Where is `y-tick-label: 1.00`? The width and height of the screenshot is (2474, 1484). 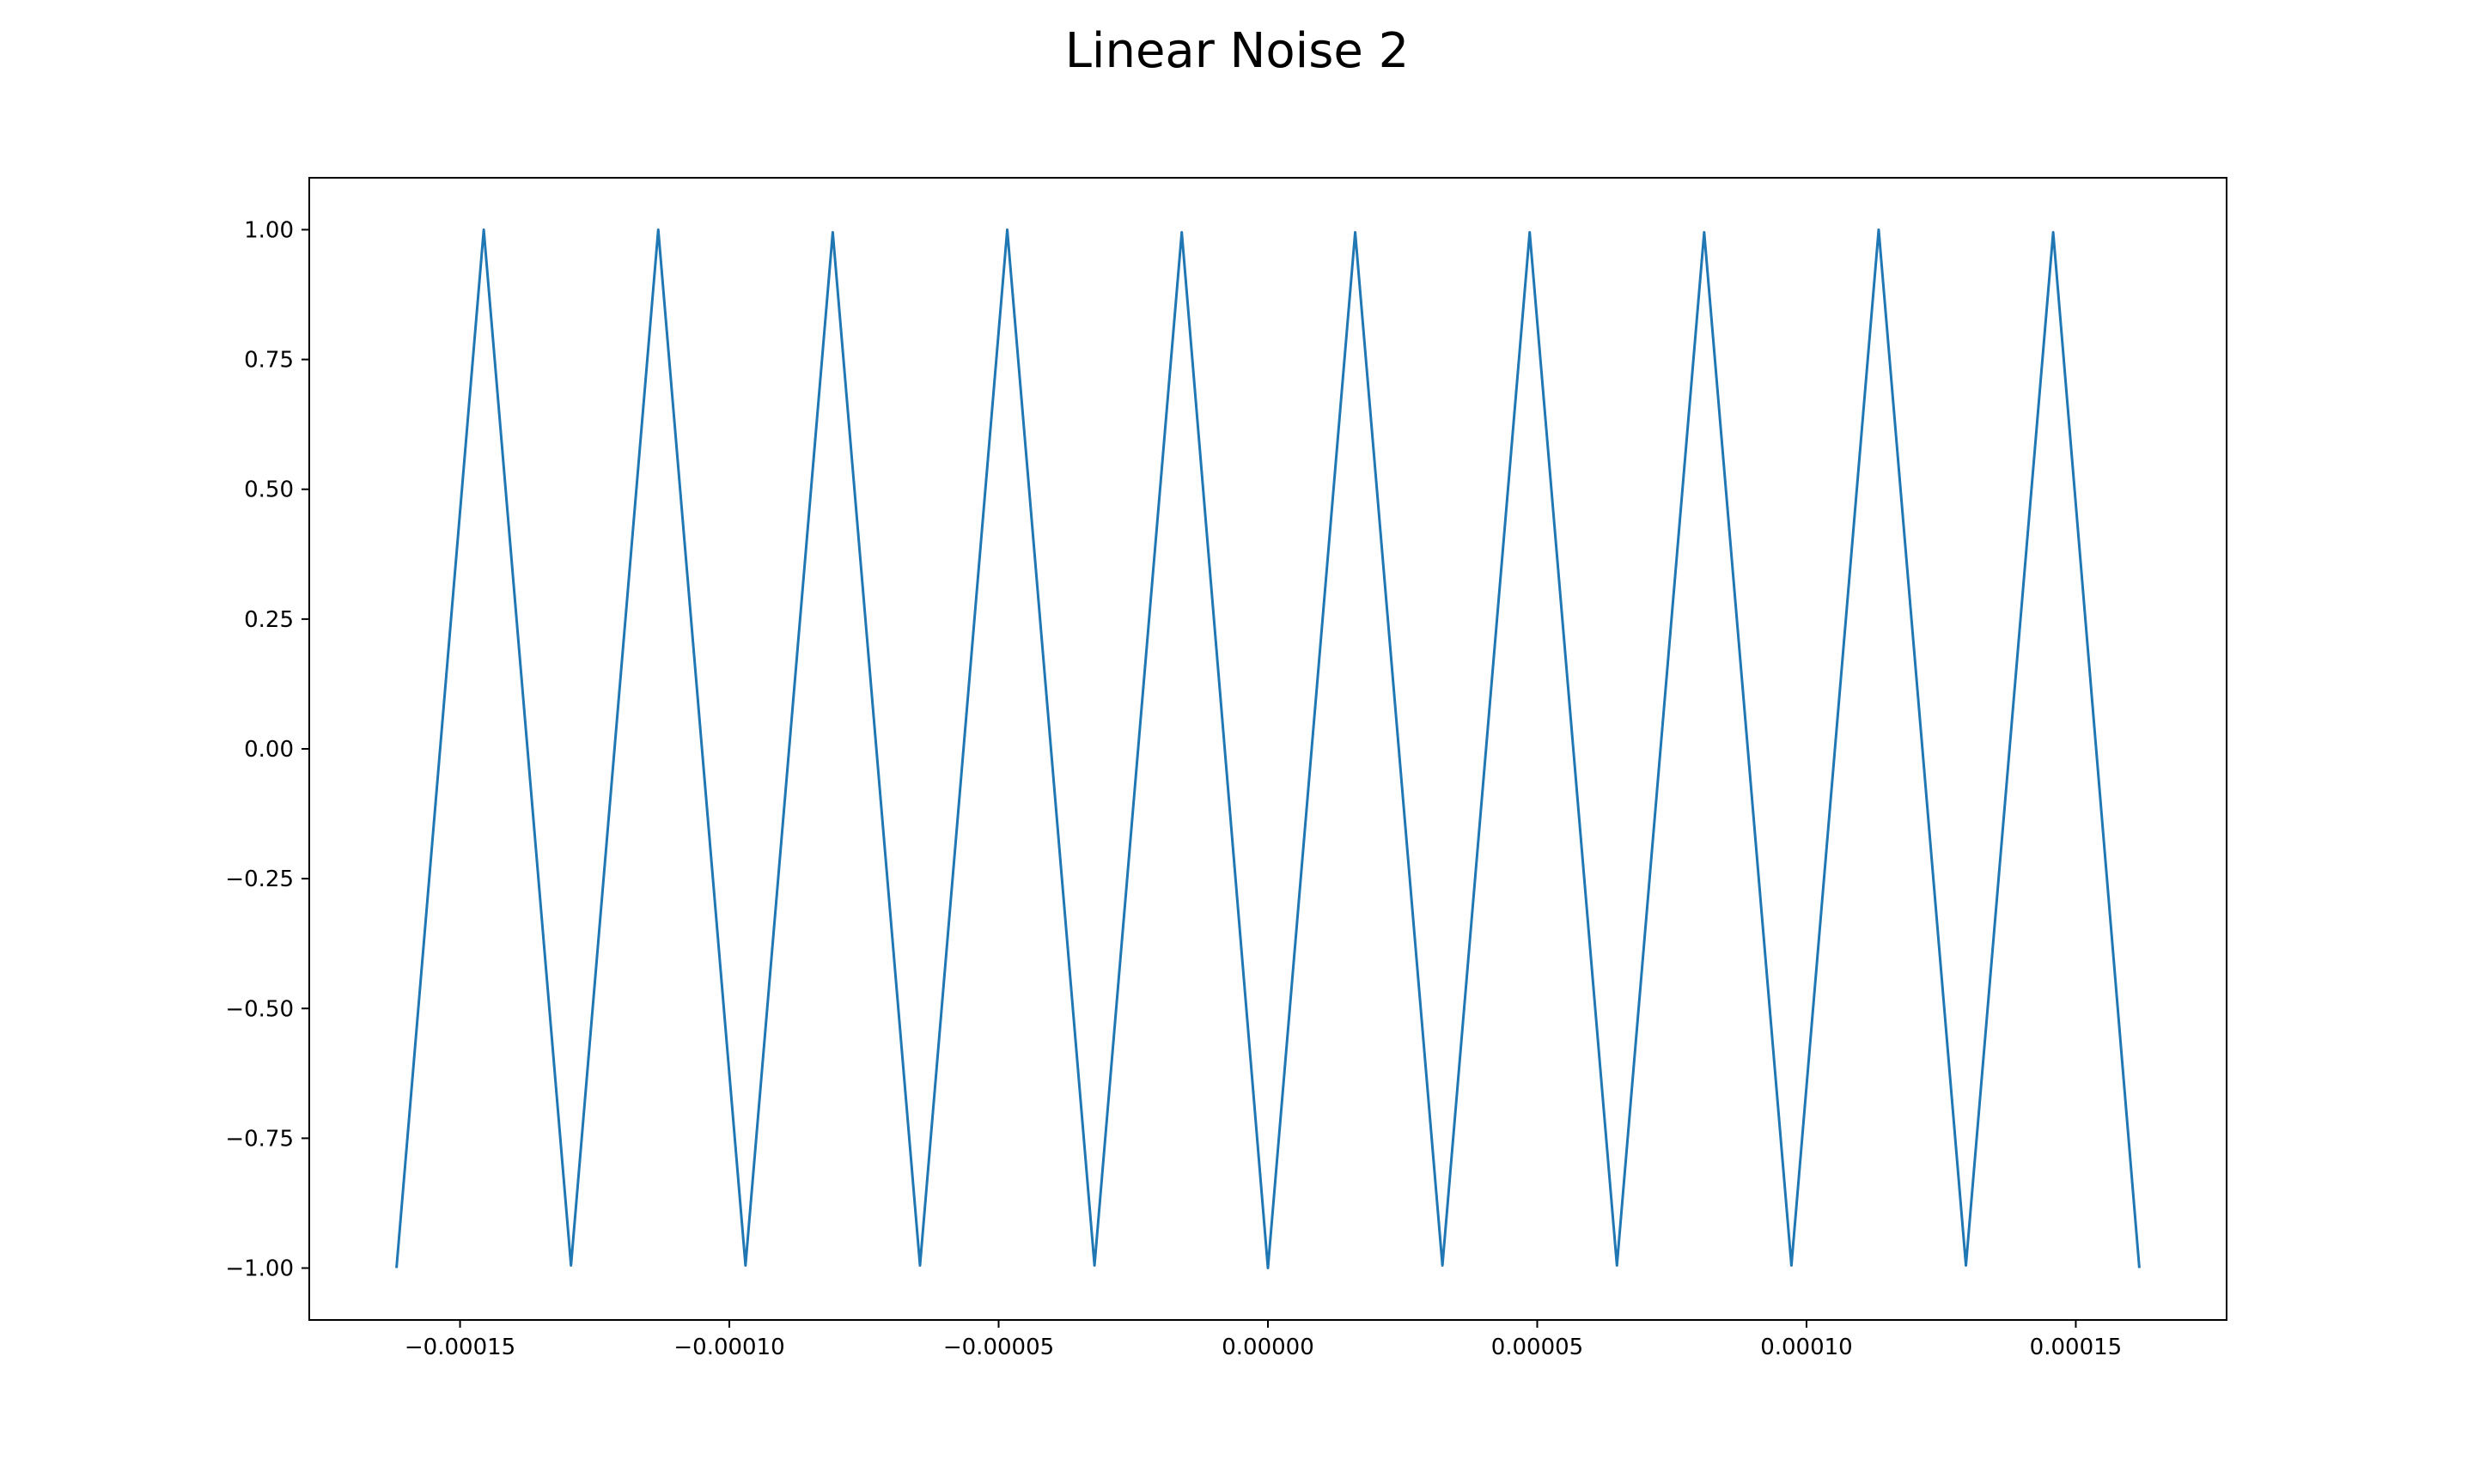 y-tick-label: 1.00 is located at coordinates (269, 230).